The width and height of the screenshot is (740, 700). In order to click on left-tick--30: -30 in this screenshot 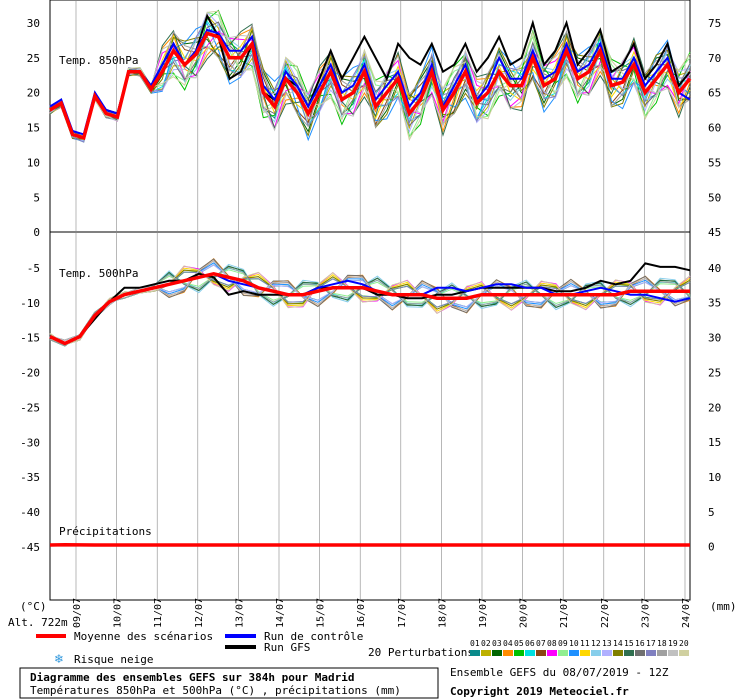, I will do `click(30, 442)`.